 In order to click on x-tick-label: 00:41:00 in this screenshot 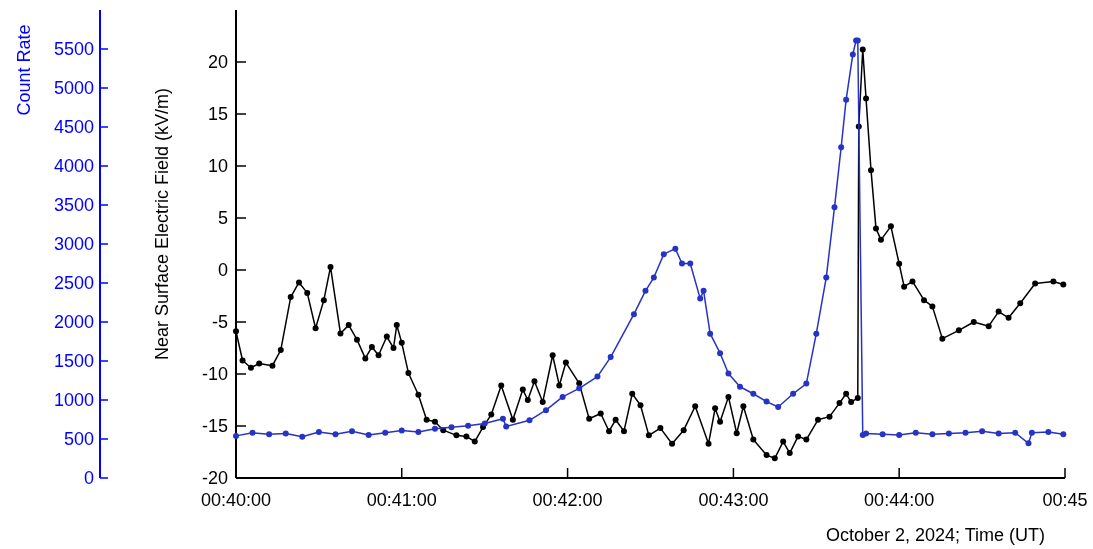, I will do `click(401, 500)`.